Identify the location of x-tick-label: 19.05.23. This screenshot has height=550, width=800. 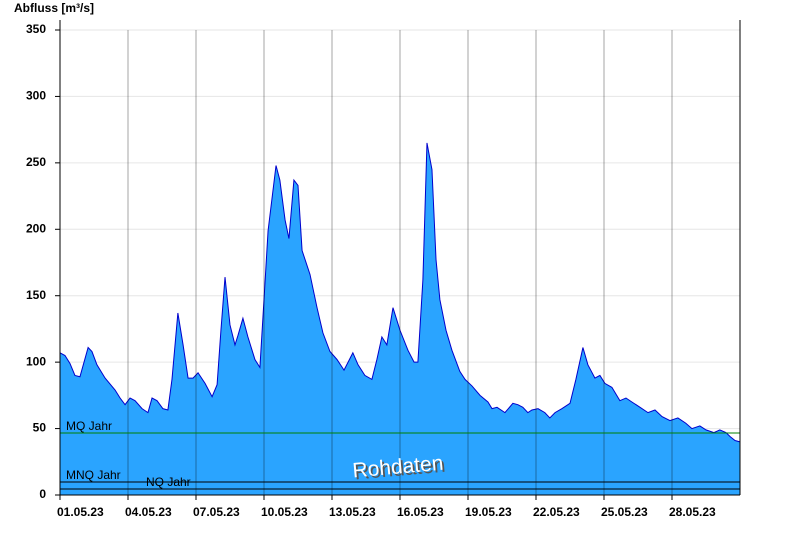
(488, 512).